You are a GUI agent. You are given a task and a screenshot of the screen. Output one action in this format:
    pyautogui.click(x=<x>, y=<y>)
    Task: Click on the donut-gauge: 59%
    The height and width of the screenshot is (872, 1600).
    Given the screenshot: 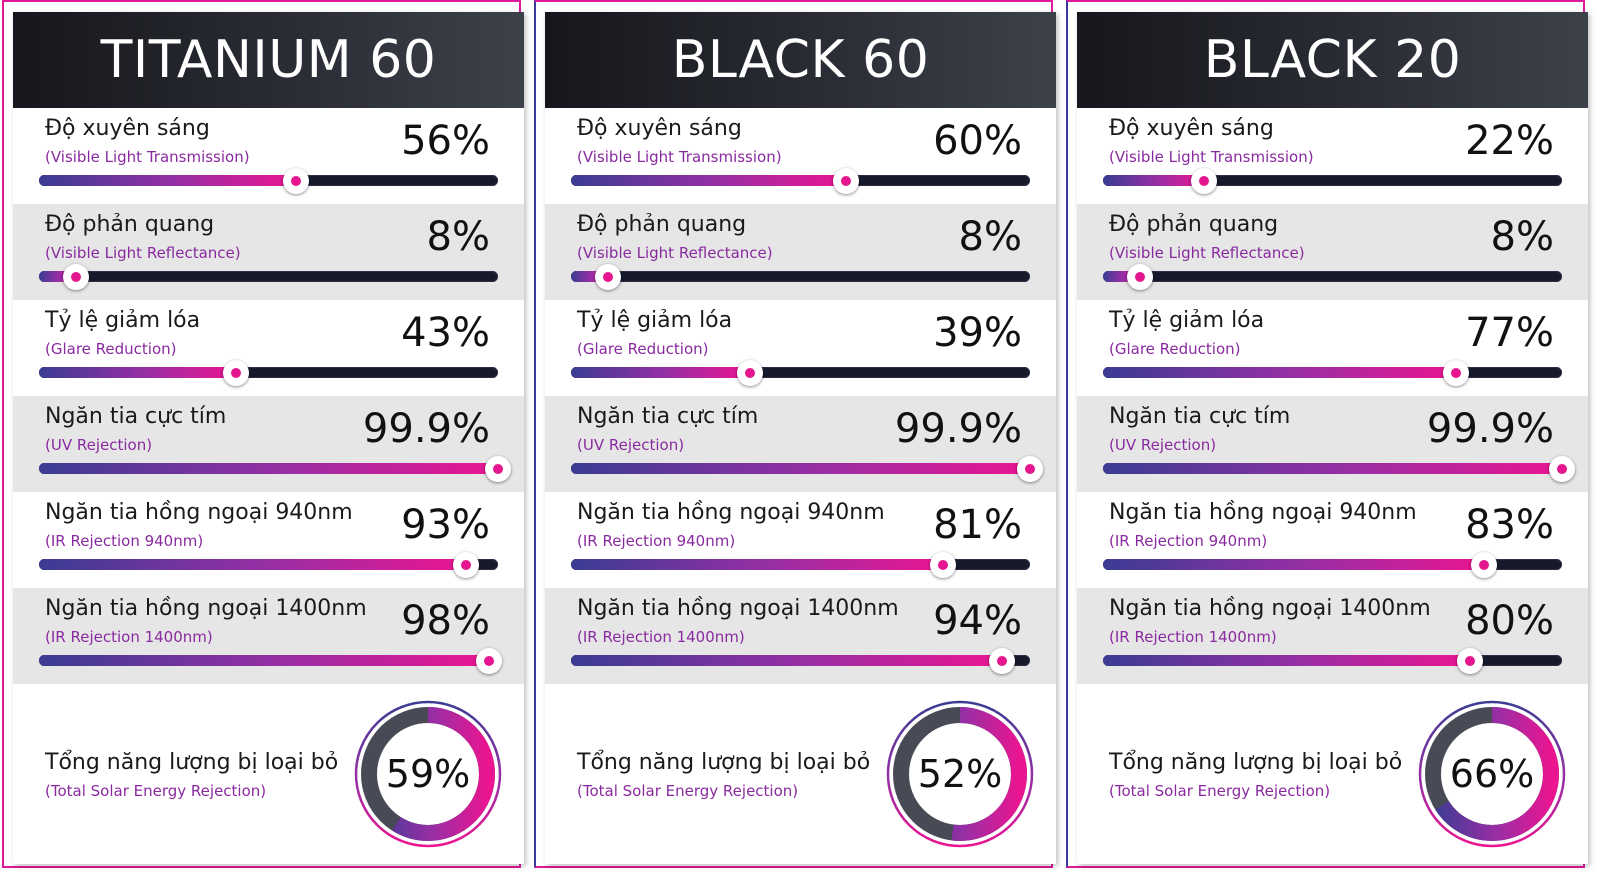 What is the action you would take?
    pyautogui.click(x=428, y=774)
    